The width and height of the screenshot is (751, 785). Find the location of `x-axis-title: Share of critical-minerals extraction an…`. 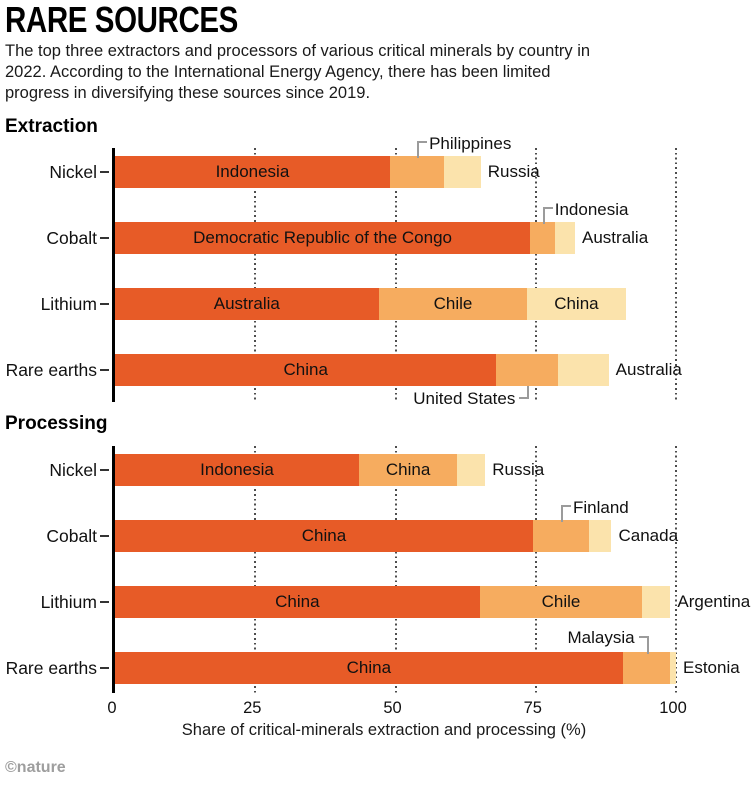

x-axis-title: Share of critical-minerals extraction an… is located at coordinates (384, 730).